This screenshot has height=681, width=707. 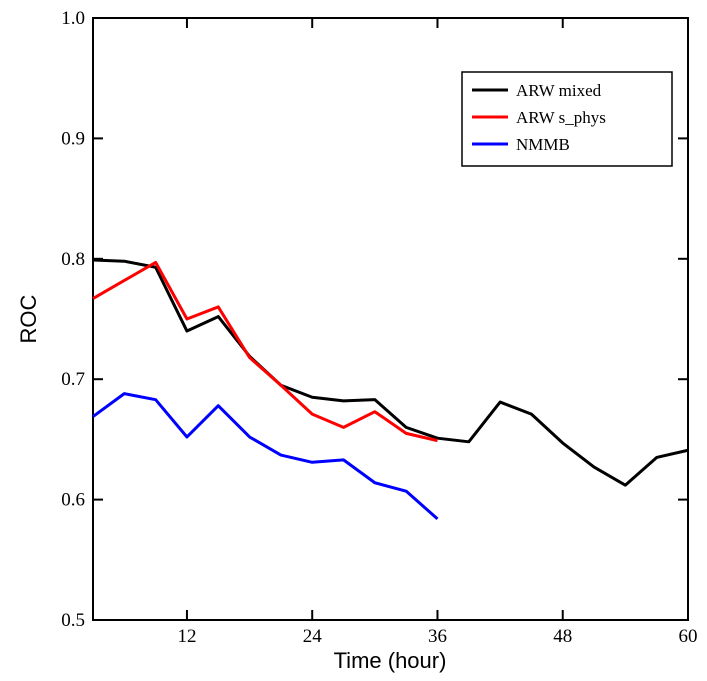 What do you see at coordinates (73, 259) in the screenshot?
I see `y-tick-label: 0.8` at bounding box center [73, 259].